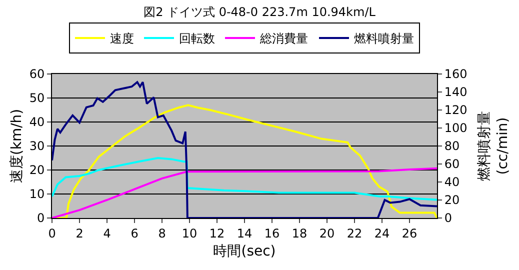 This screenshot has height=270, width=519. I want to click on x-tick-label: 4, so click(107, 233).